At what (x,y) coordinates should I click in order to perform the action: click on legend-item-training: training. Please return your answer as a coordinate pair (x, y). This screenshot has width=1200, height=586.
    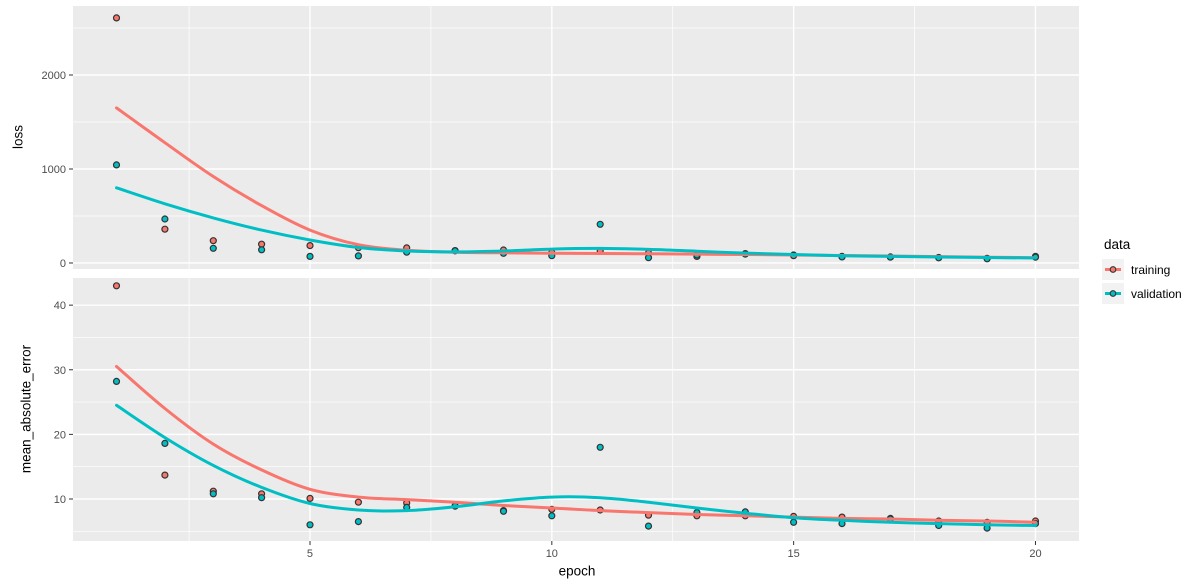
    Looking at the image, I should click on (1142, 269).